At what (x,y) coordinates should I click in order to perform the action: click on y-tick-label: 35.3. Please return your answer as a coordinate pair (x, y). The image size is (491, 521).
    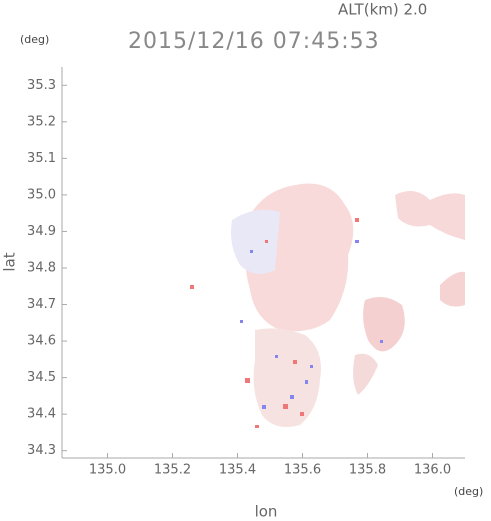
    Looking at the image, I should click on (41, 85).